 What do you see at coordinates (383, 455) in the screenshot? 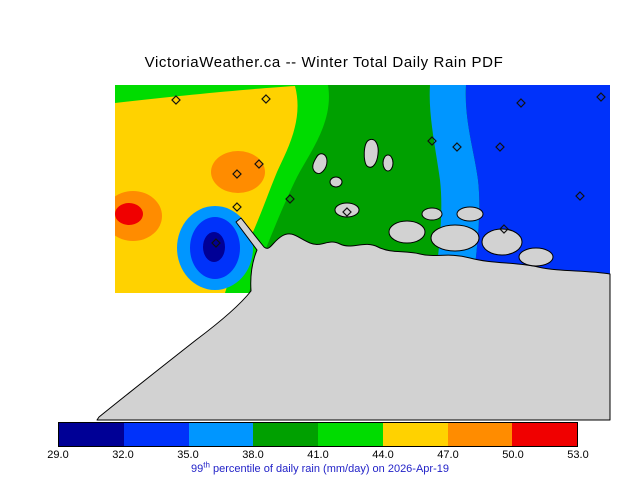
I see `colorbar-tick-label: 44.0` at bounding box center [383, 455].